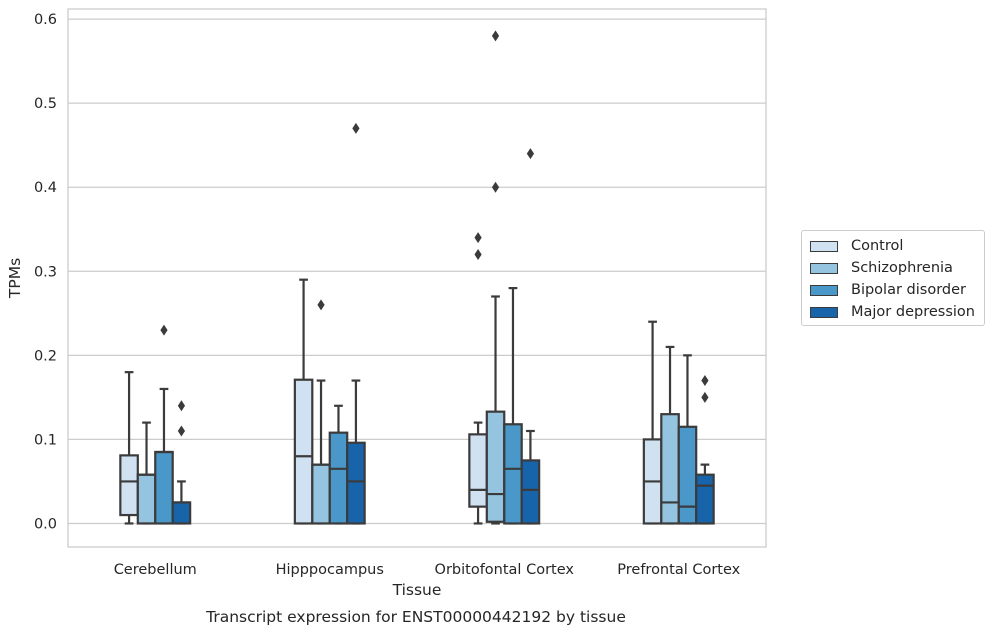  Describe the element at coordinates (15, 278) in the screenshot. I see `y-axis-label: TPMs` at that location.